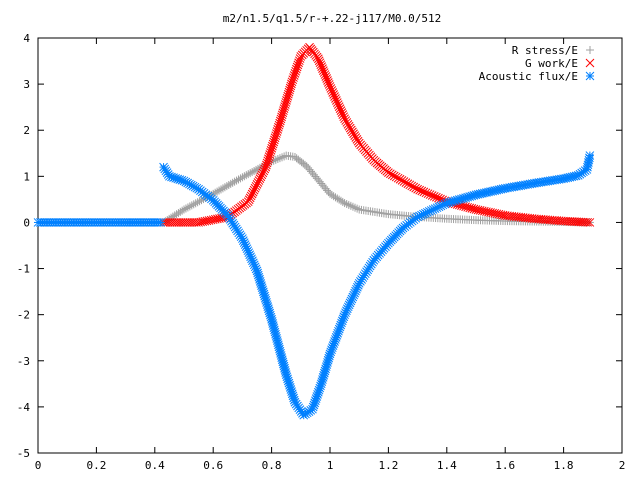  What do you see at coordinates (505, 465) in the screenshot?
I see `x-tick-label: 1.6` at bounding box center [505, 465].